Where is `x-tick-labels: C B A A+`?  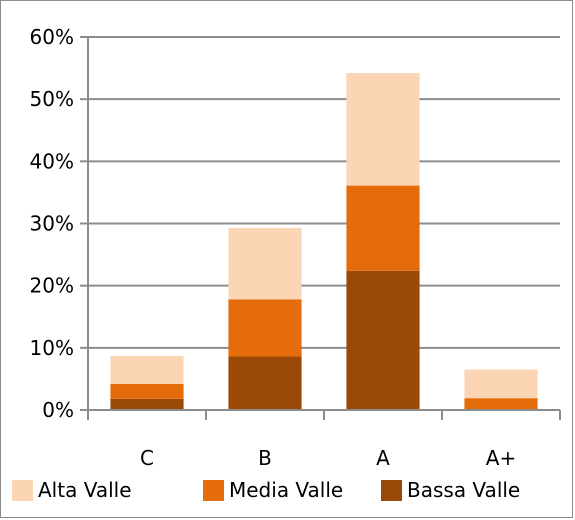
x-tick-labels: C B A A+ is located at coordinates (328, 458).